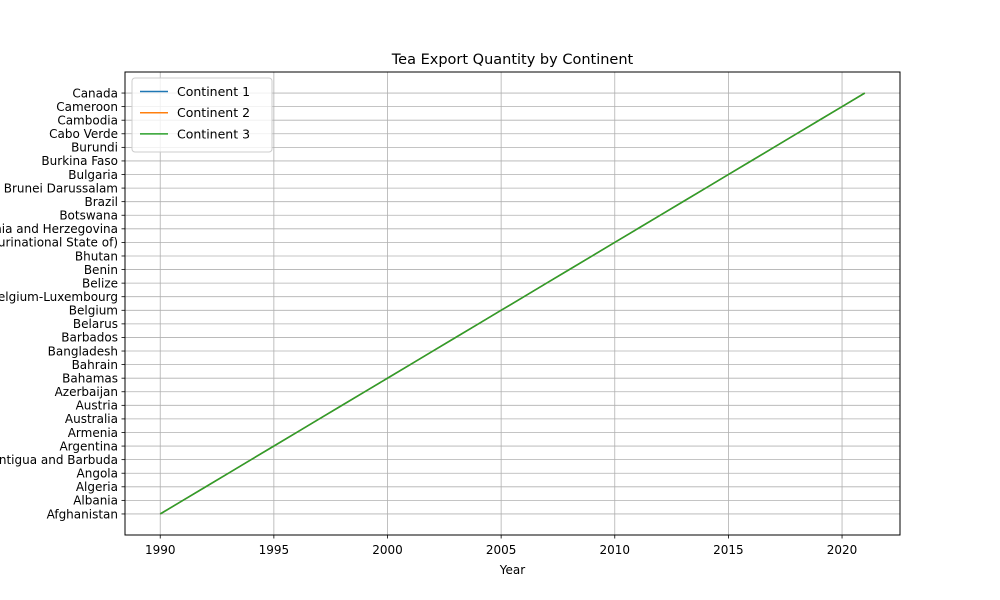 This screenshot has width=1000, height=600. What do you see at coordinates (82, 514) in the screenshot?
I see `y-tick-label: Afghanistan` at bounding box center [82, 514].